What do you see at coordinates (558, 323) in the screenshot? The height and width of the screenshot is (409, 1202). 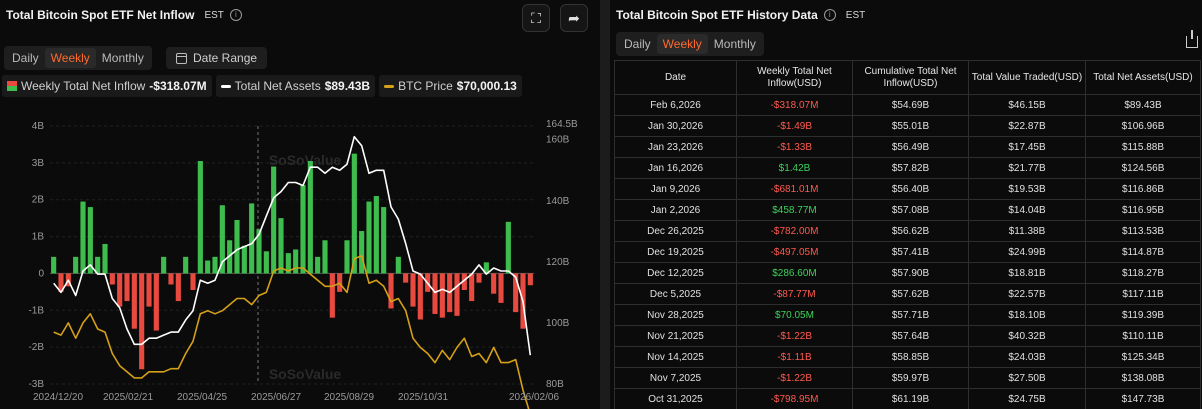 I see `y-right-tick-label: 100B` at bounding box center [558, 323].